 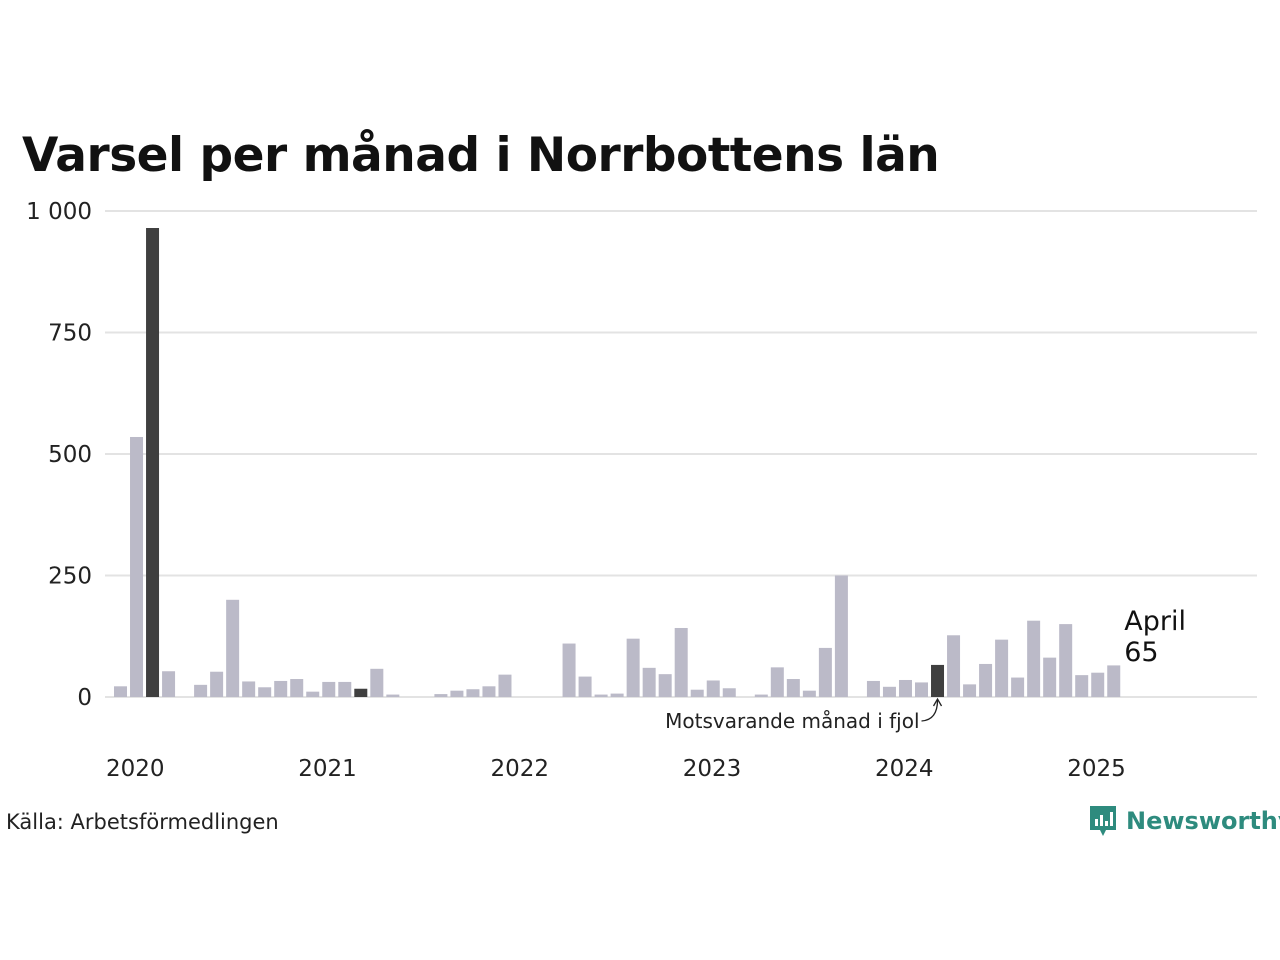 I want to click on chart-title: Varsel per månad i Norrbottens län, so click(x=481, y=155).